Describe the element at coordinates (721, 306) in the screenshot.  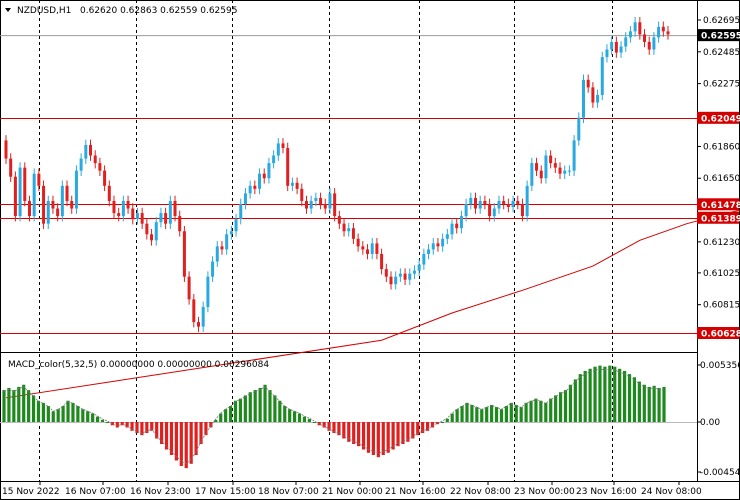
I see `price-tick-label: 0.60815` at that location.